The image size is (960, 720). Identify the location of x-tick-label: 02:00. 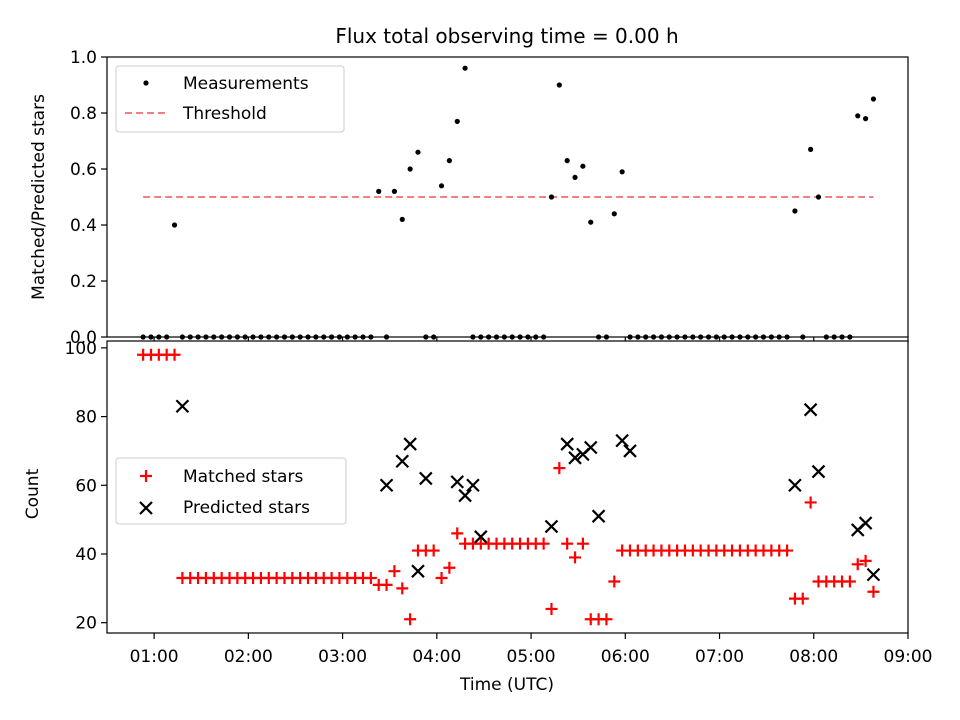
(248, 657).